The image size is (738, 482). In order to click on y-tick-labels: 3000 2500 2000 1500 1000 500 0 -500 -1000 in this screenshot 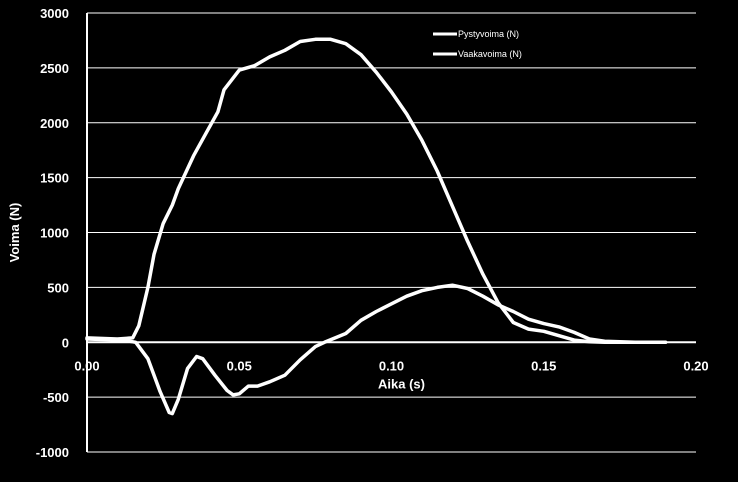, I will do `click(52, 233)`.